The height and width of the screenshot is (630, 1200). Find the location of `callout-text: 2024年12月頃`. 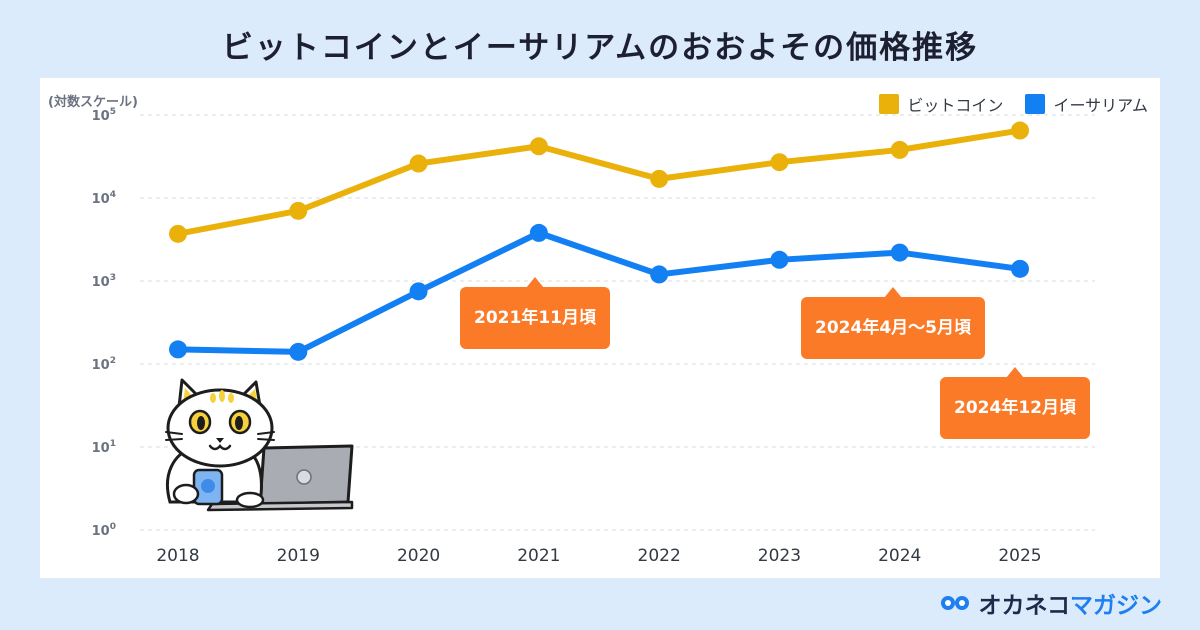

callout-text: 2024年12月頃 is located at coordinates (1015, 408).